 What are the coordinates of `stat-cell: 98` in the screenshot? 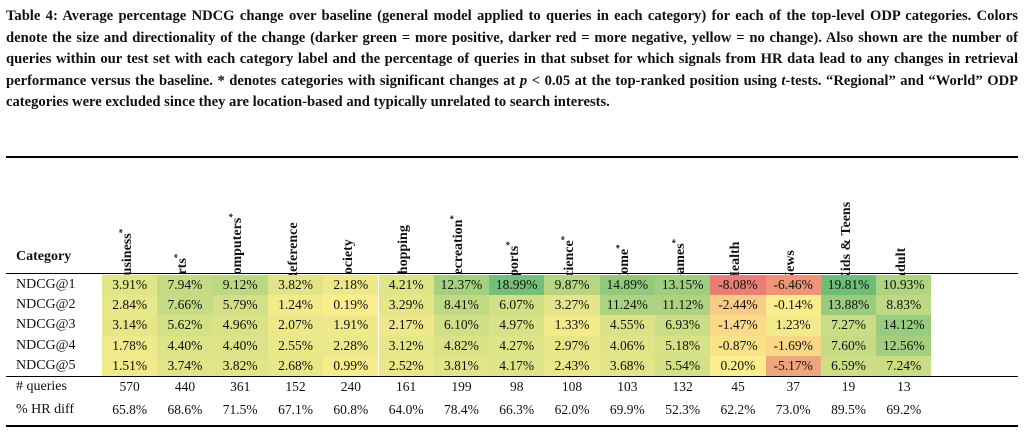 It's located at (516, 386).